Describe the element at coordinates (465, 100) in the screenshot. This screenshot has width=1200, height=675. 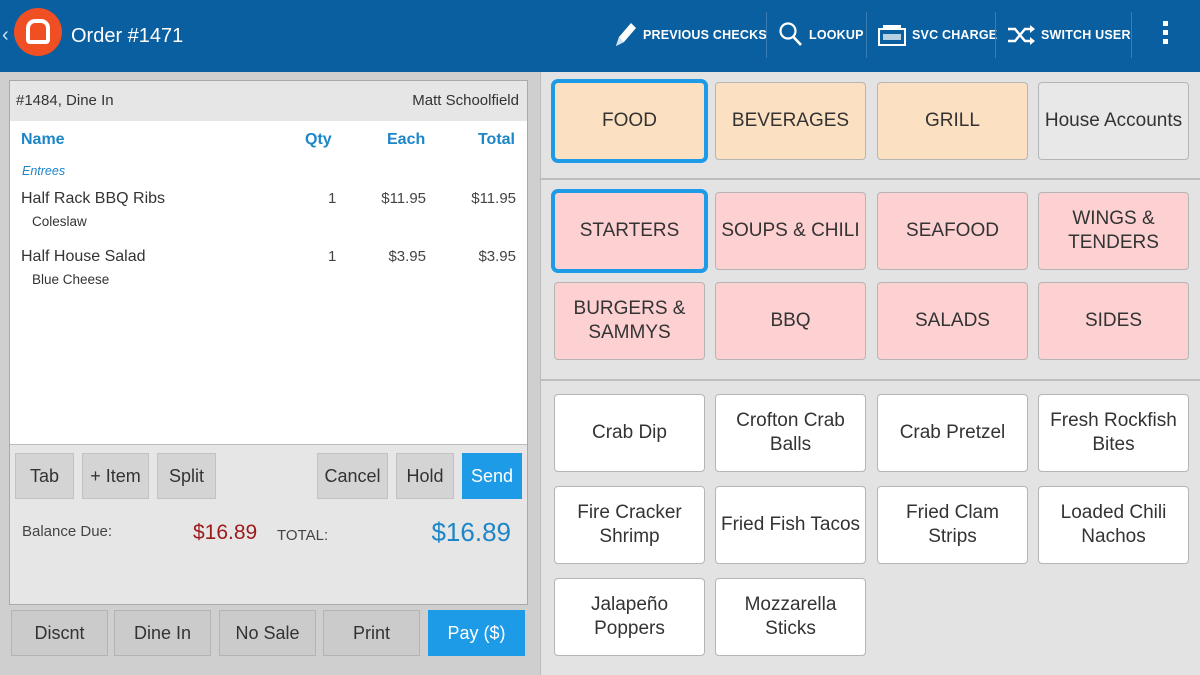
I see `server-name: Matt Schoolfield` at that location.